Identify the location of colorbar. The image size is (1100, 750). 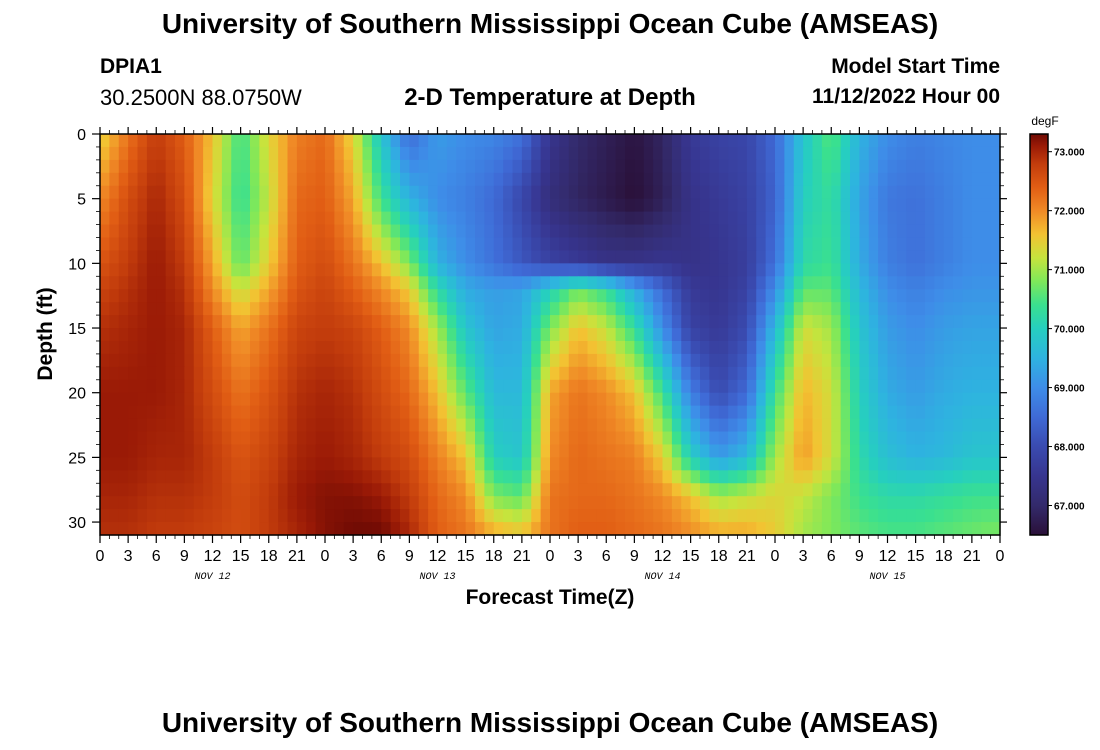
(1039, 334).